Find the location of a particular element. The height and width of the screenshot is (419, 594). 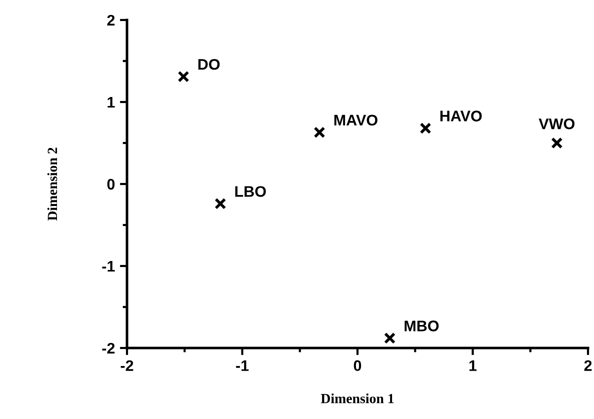

y-tick-label: -2 is located at coordinates (108, 348).